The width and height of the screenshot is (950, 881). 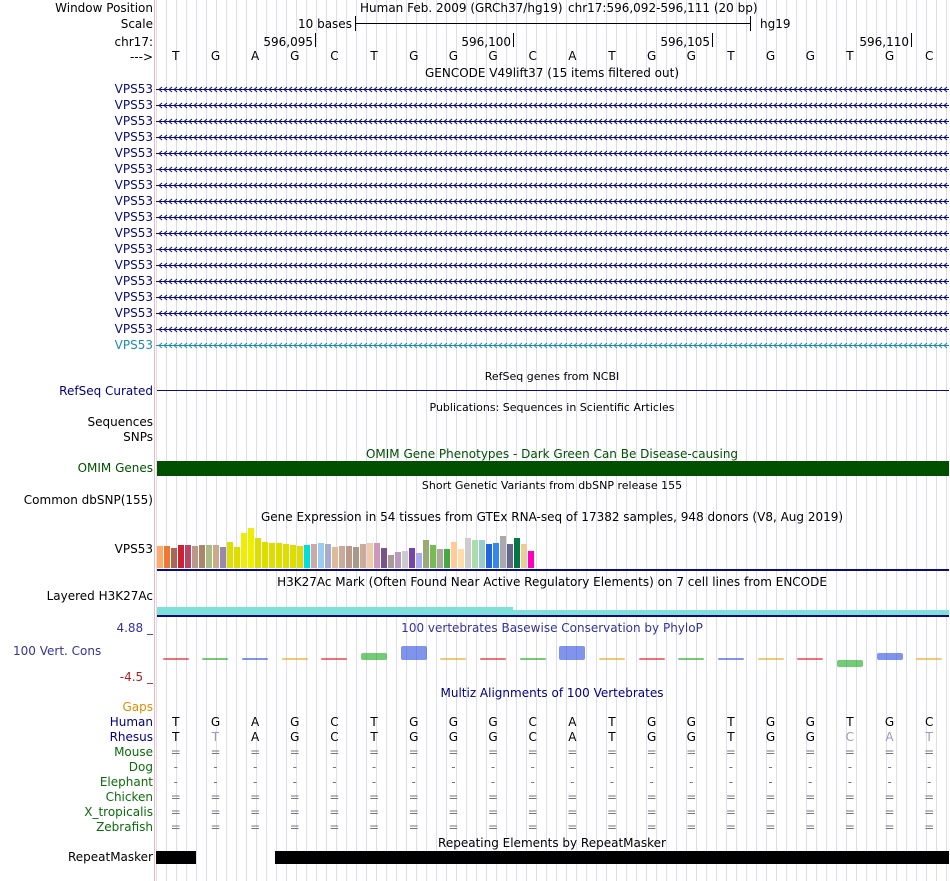 What do you see at coordinates (137, 707) in the screenshot?
I see `multiz-gaps-label: Gaps` at bounding box center [137, 707].